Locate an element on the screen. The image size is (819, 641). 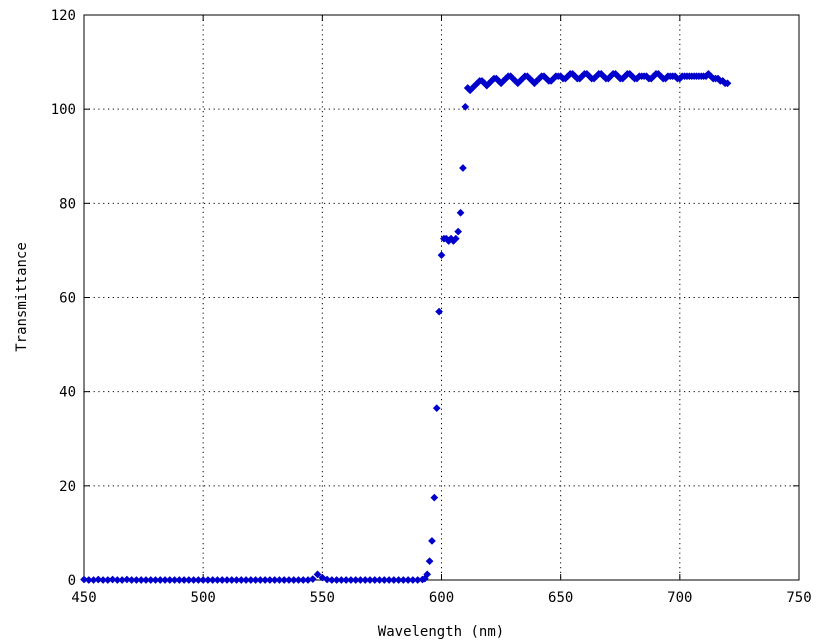
x-tick-label: 550 is located at coordinates (322, 598).